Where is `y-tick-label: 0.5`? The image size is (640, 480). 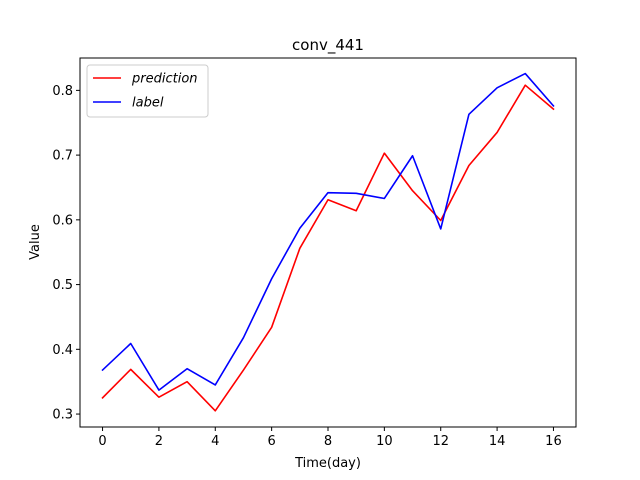 y-tick-label: 0.5 is located at coordinates (62, 285).